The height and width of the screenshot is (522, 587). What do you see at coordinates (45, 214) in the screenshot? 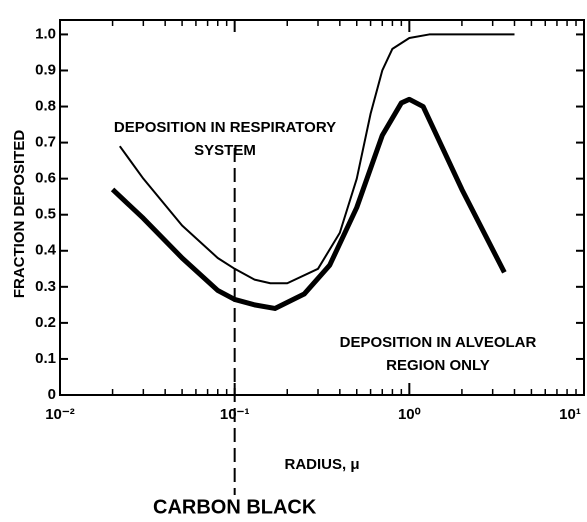
I see `y-tick-label: 0.5` at bounding box center [45, 214].